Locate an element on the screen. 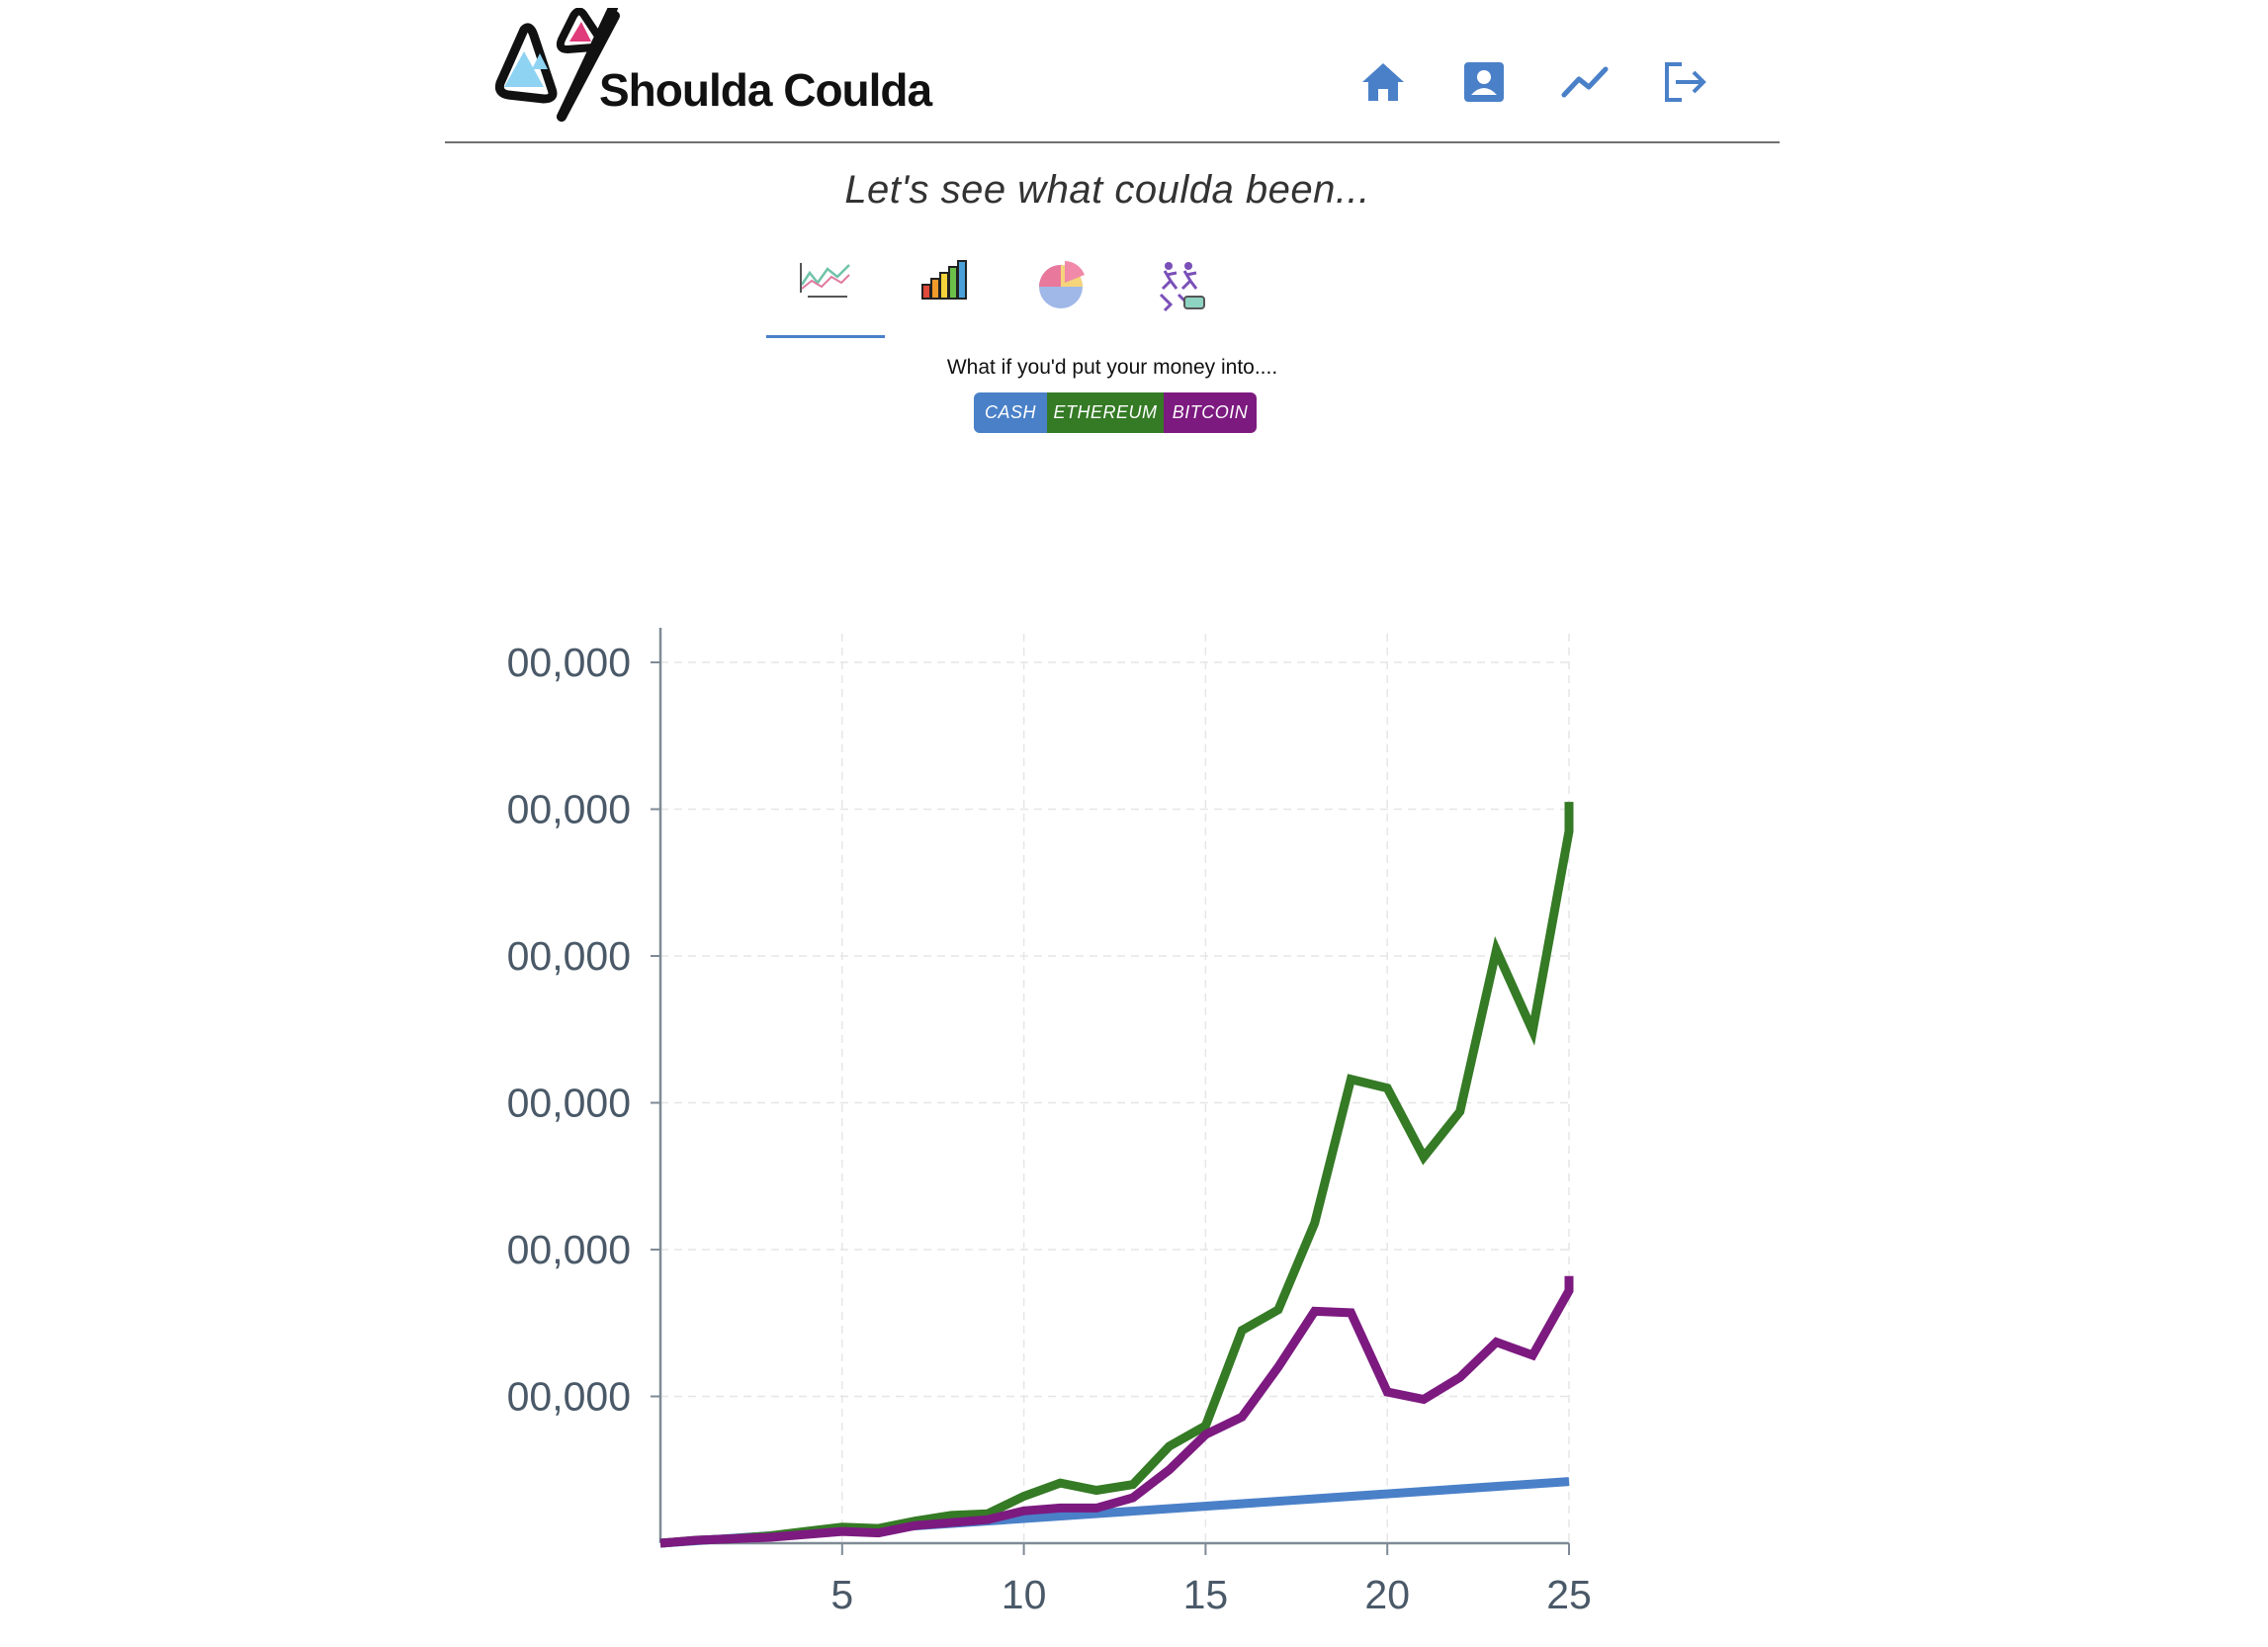 This screenshot has width=2268, height=1647. chart-button is located at coordinates (1585, 82).